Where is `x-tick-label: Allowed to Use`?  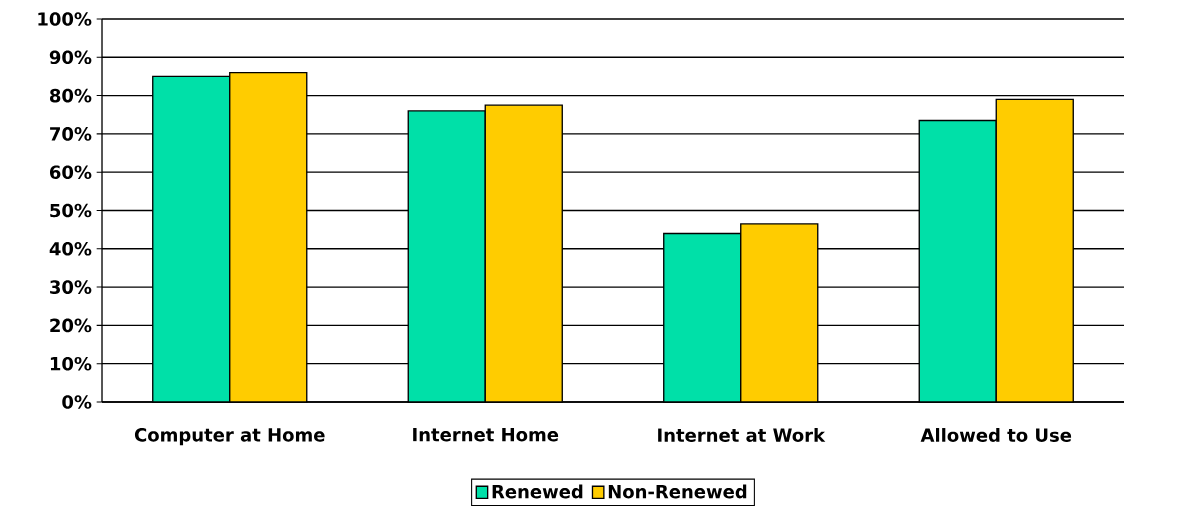
x-tick-label: Allowed to Use is located at coordinates (996, 435).